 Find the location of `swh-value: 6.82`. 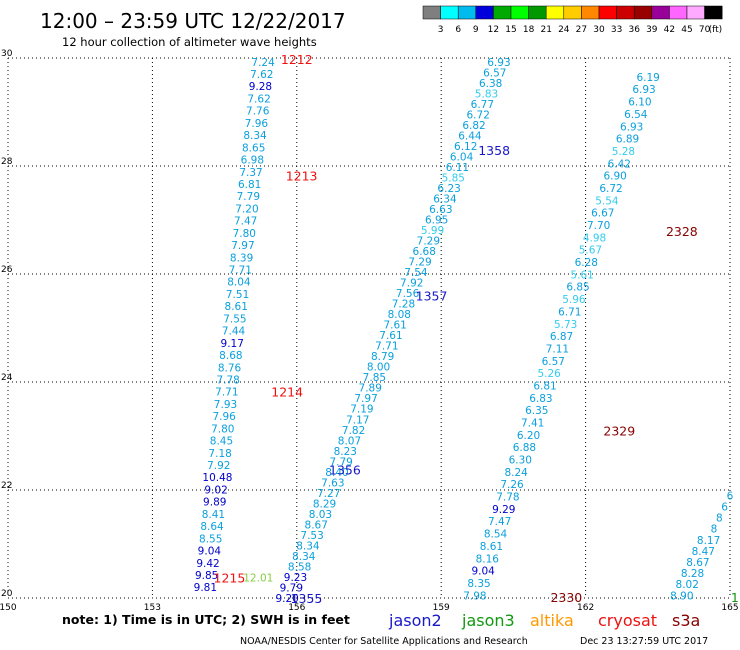

swh-value: 6.82 is located at coordinates (473, 126).